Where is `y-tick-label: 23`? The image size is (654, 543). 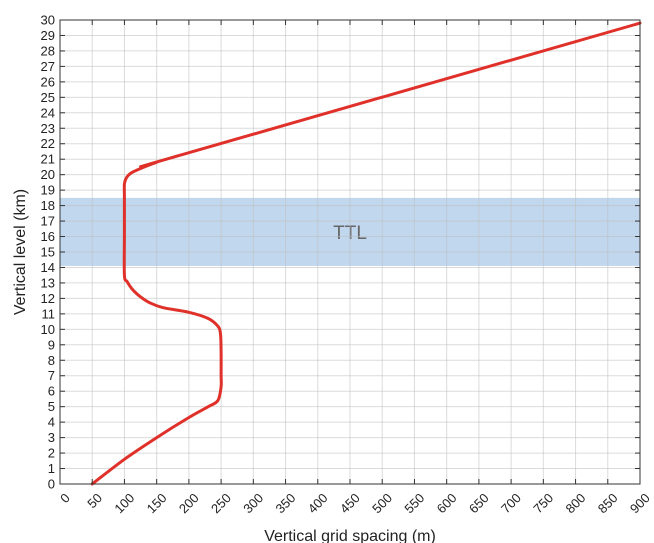 y-tick-label: 23 is located at coordinates (48, 128).